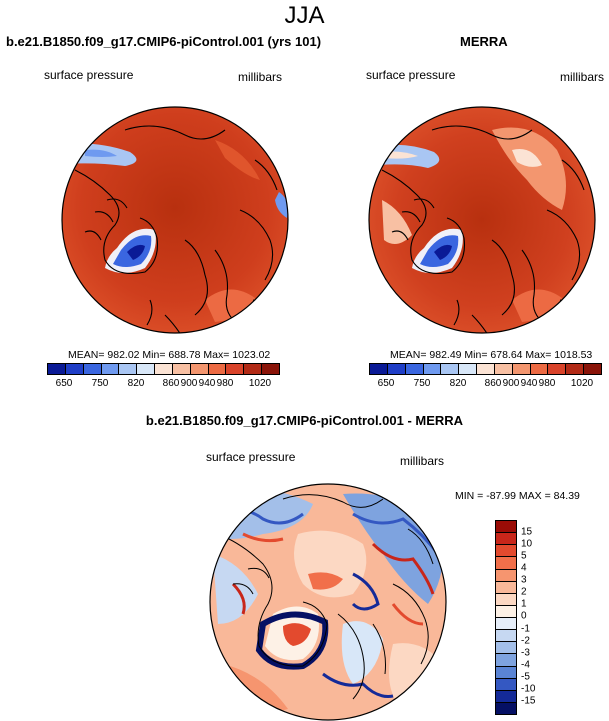 The image size is (609, 721). What do you see at coordinates (528, 689) in the screenshot?
I see `colorbar-tick: -10` at bounding box center [528, 689].